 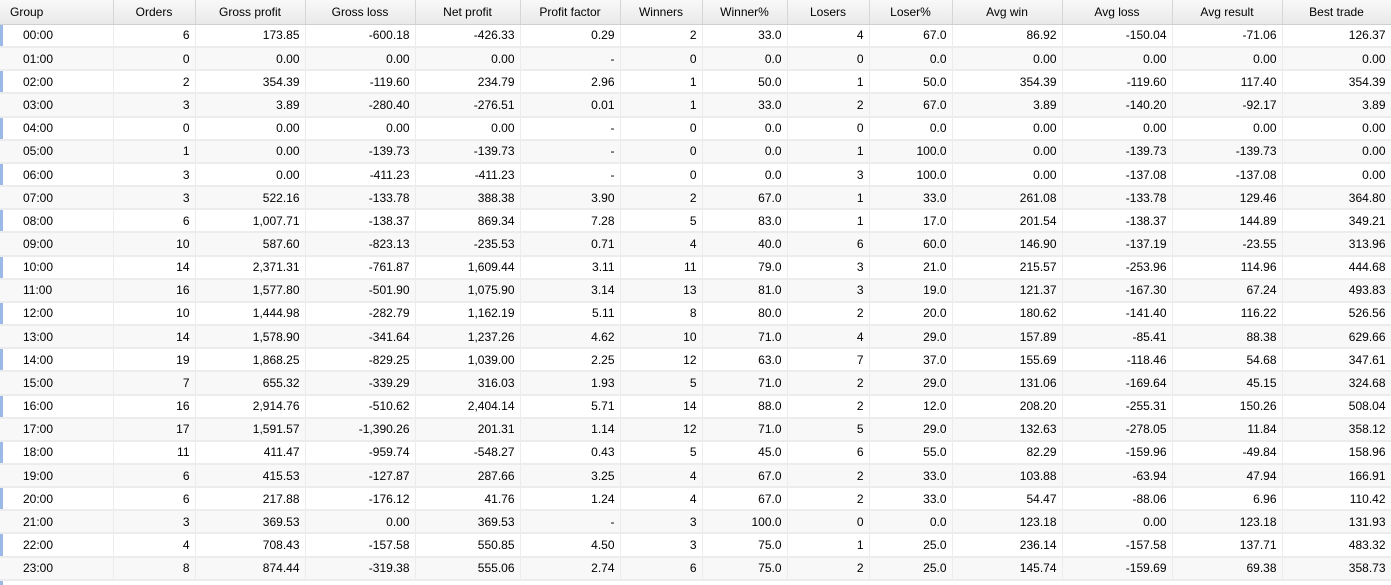 What do you see at coordinates (570, 12) in the screenshot?
I see `column-header-profit-factor: Profit factor` at bounding box center [570, 12].